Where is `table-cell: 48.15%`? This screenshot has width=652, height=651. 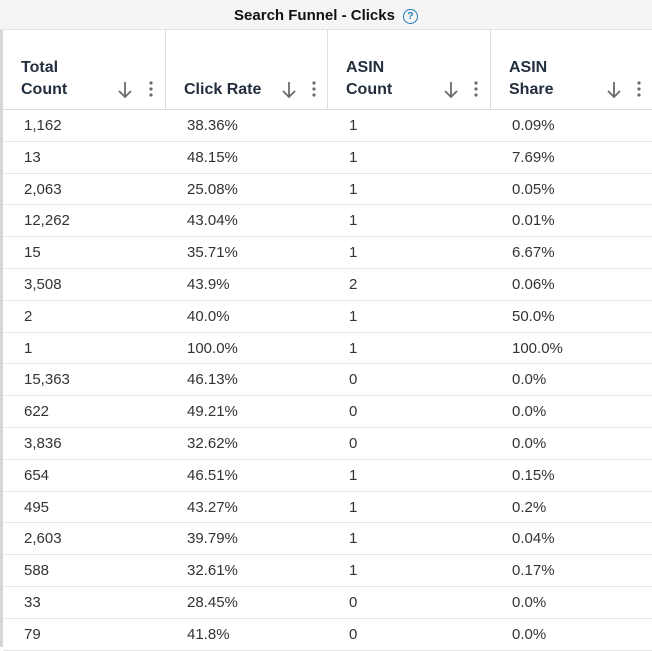
table-cell: 48.15% is located at coordinates (212, 157).